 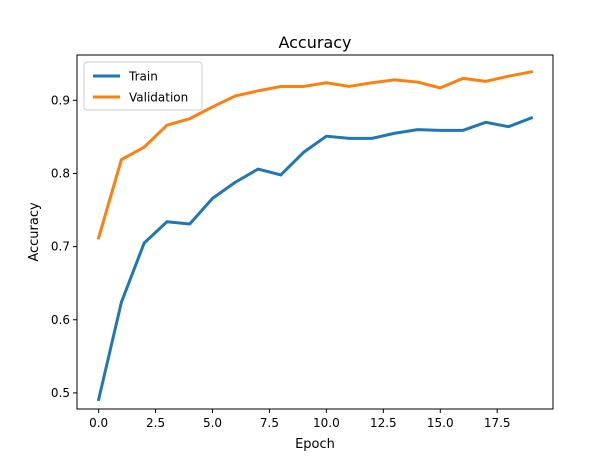 What do you see at coordinates (60, 247) in the screenshot?
I see `y-tick-label: 0.7` at bounding box center [60, 247].